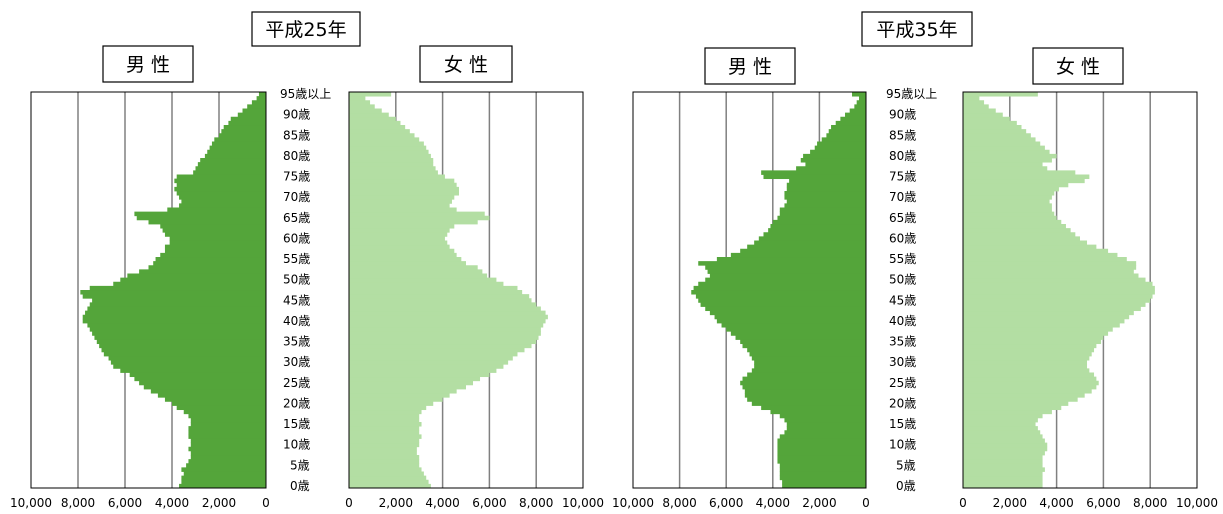 The height and width of the screenshot is (514, 1223). What do you see at coordinates (296, 218) in the screenshot?
I see `age-label: 65歳` at bounding box center [296, 218].